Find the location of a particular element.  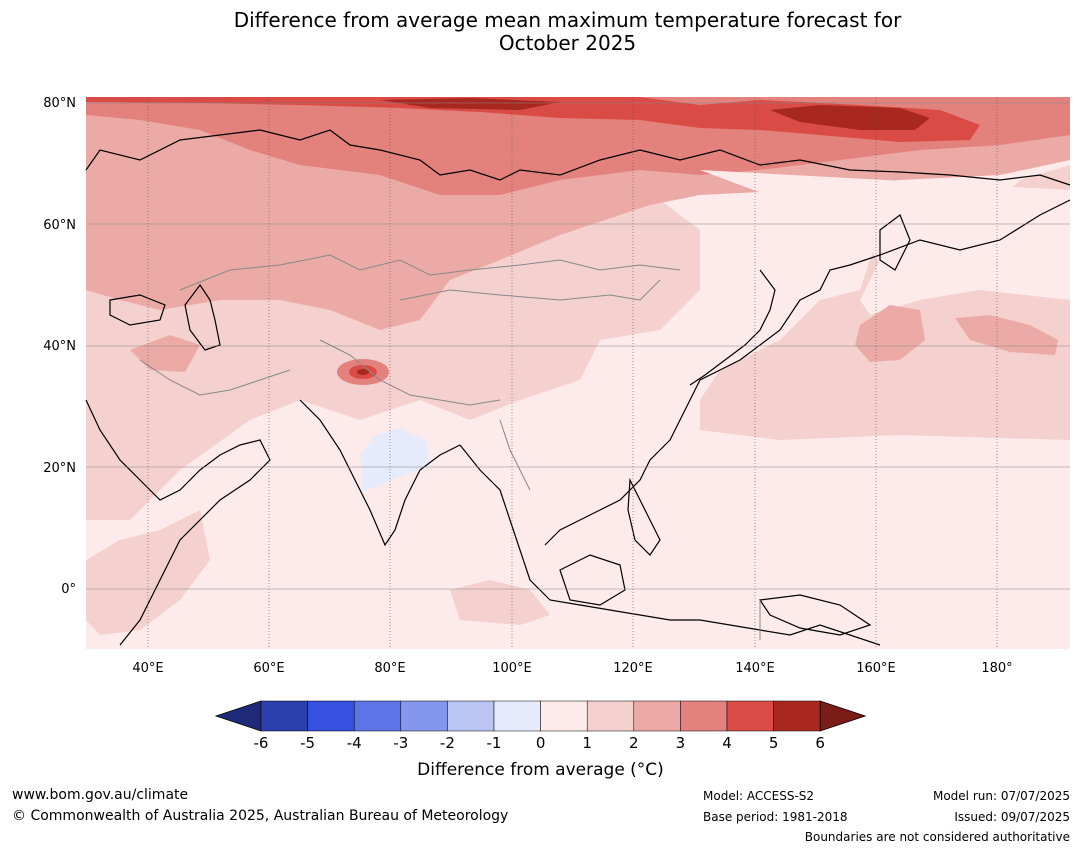

boundary-mideast is located at coordinates (215, 377).